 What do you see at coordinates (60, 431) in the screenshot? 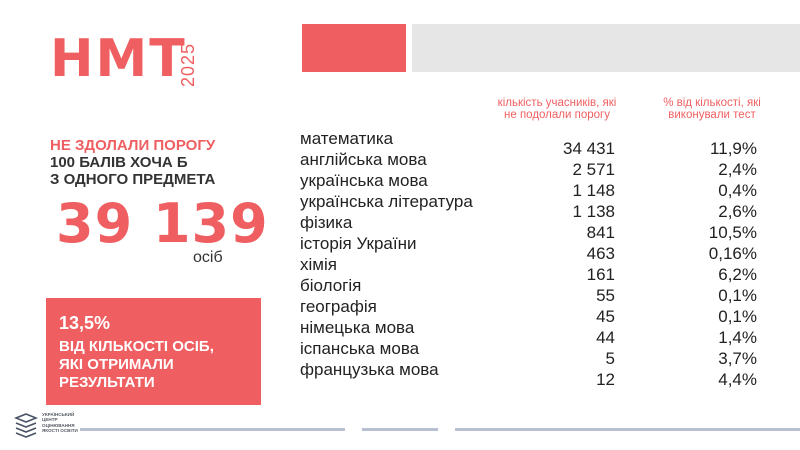
I see `logo-line-4: ЯКОСТІ ОСВІТИ` at bounding box center [60, 431].